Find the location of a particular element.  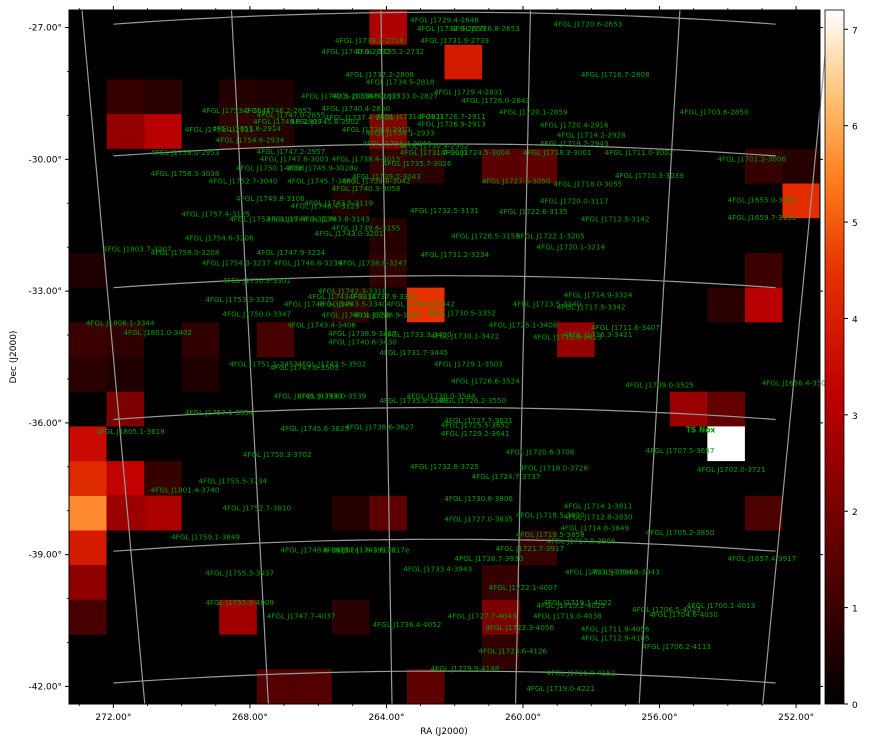

source-label: 4FGL J1720.6-2653 is located at coordinates (588, 24).